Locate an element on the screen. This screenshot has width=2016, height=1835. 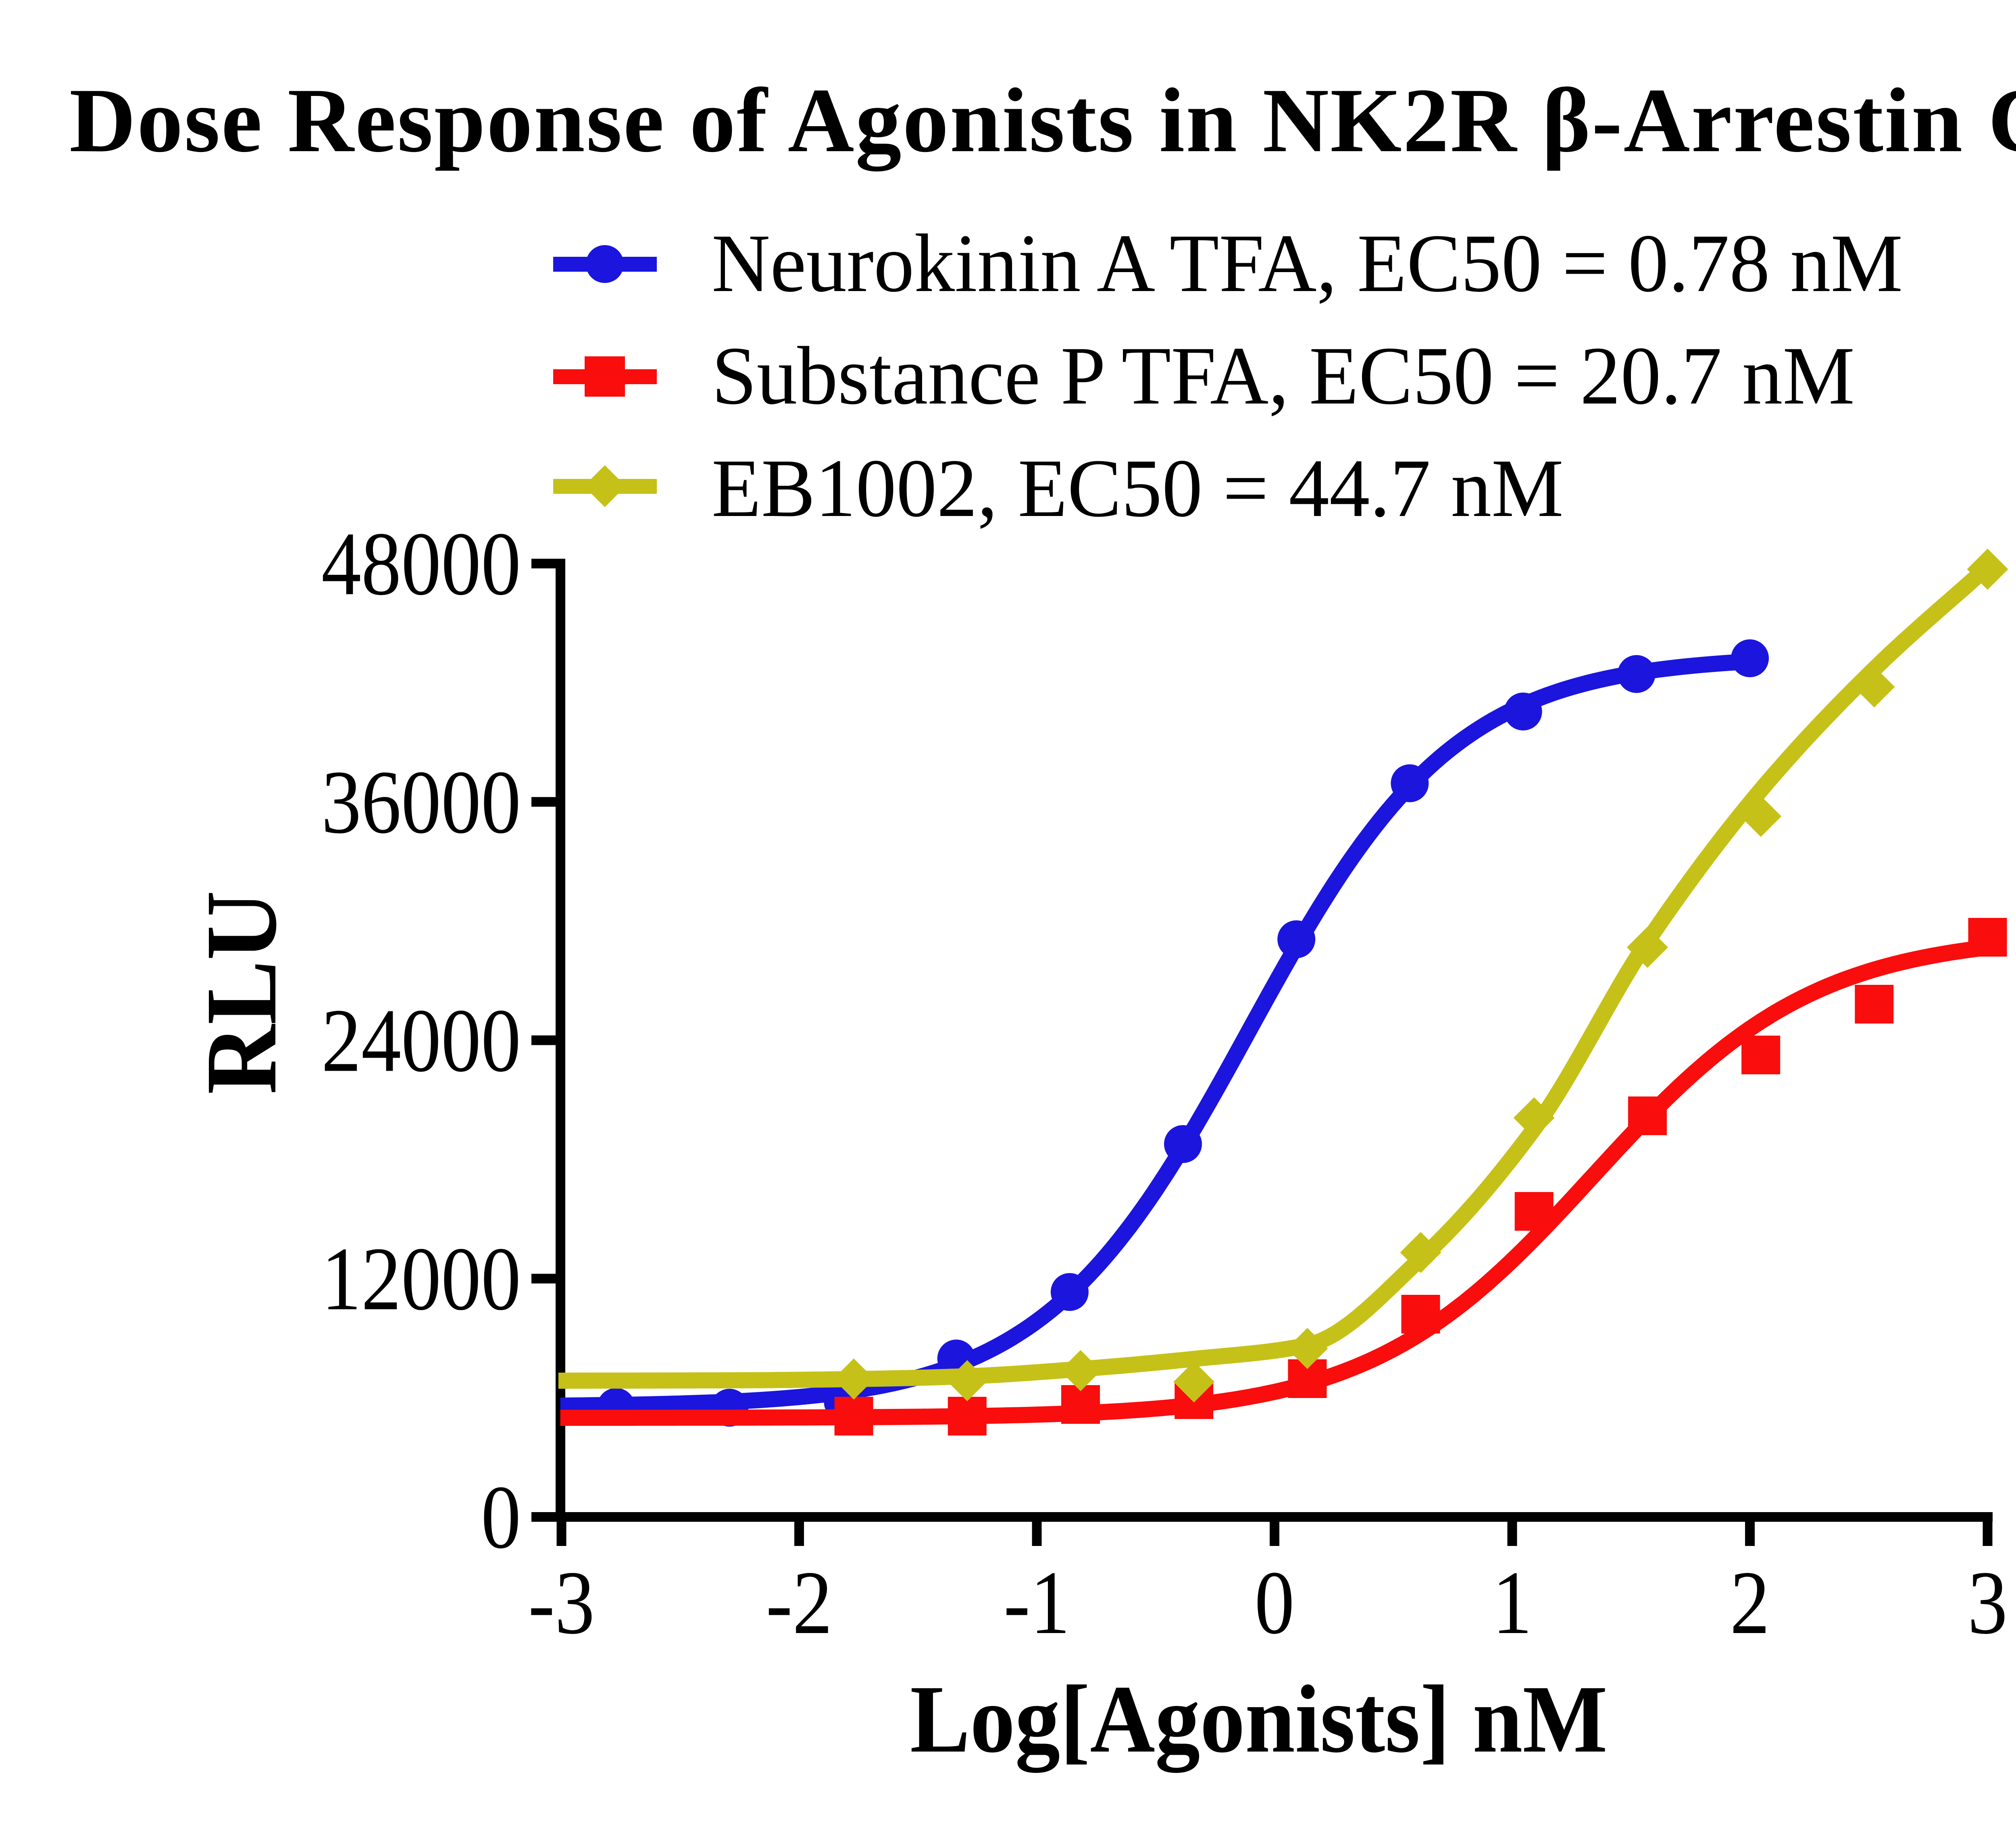
svg-text: Log[Agonists] nM is located at coordinates (1259, 1720).